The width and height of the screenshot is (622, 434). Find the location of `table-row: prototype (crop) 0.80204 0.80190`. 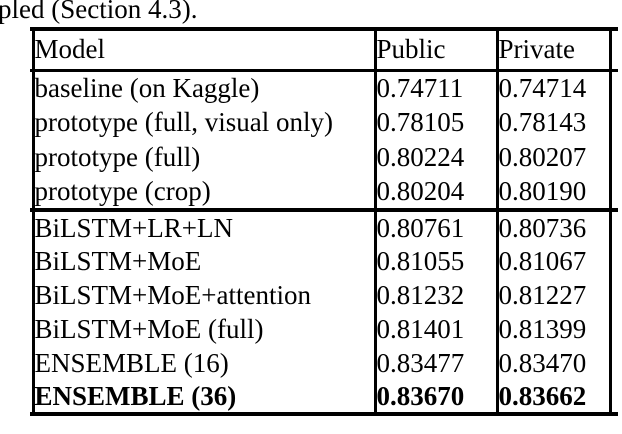

table-row: prototype (crop) 0.80204 0.80190 is located at coordinates (324, 192).